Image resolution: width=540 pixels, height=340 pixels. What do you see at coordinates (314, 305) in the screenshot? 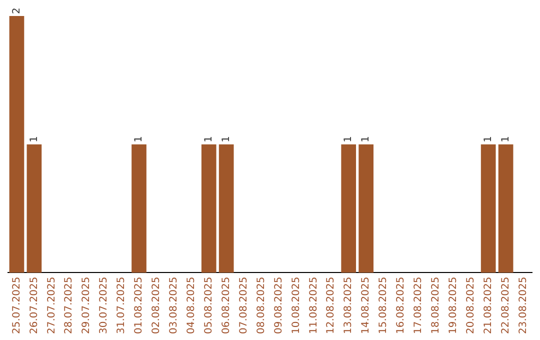
I see `x-tick-label: 11.08.2025` at bounding box center [314, 305].